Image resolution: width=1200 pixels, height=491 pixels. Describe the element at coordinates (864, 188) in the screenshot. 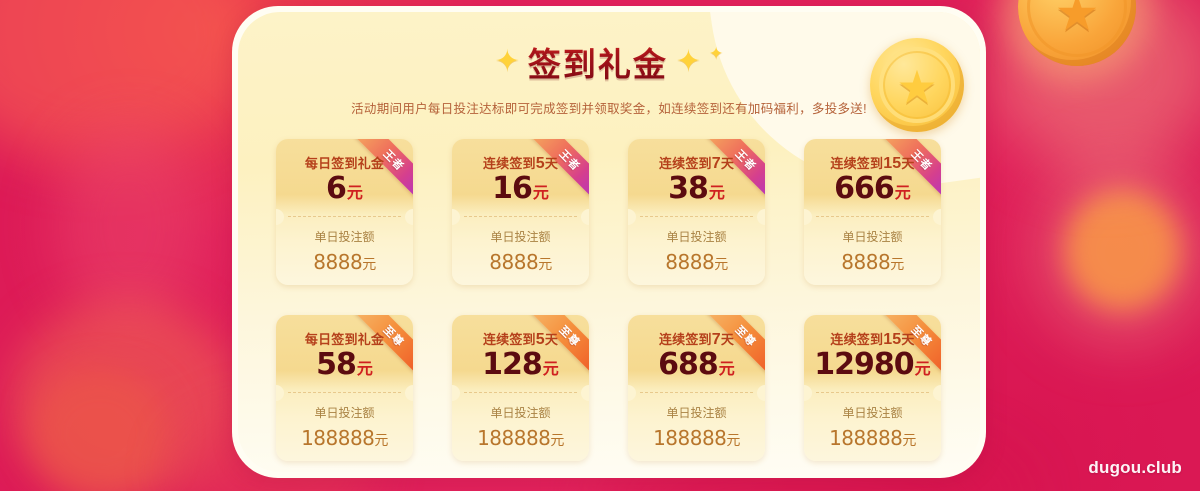

I see `reward-amount-value: 666` at that location.